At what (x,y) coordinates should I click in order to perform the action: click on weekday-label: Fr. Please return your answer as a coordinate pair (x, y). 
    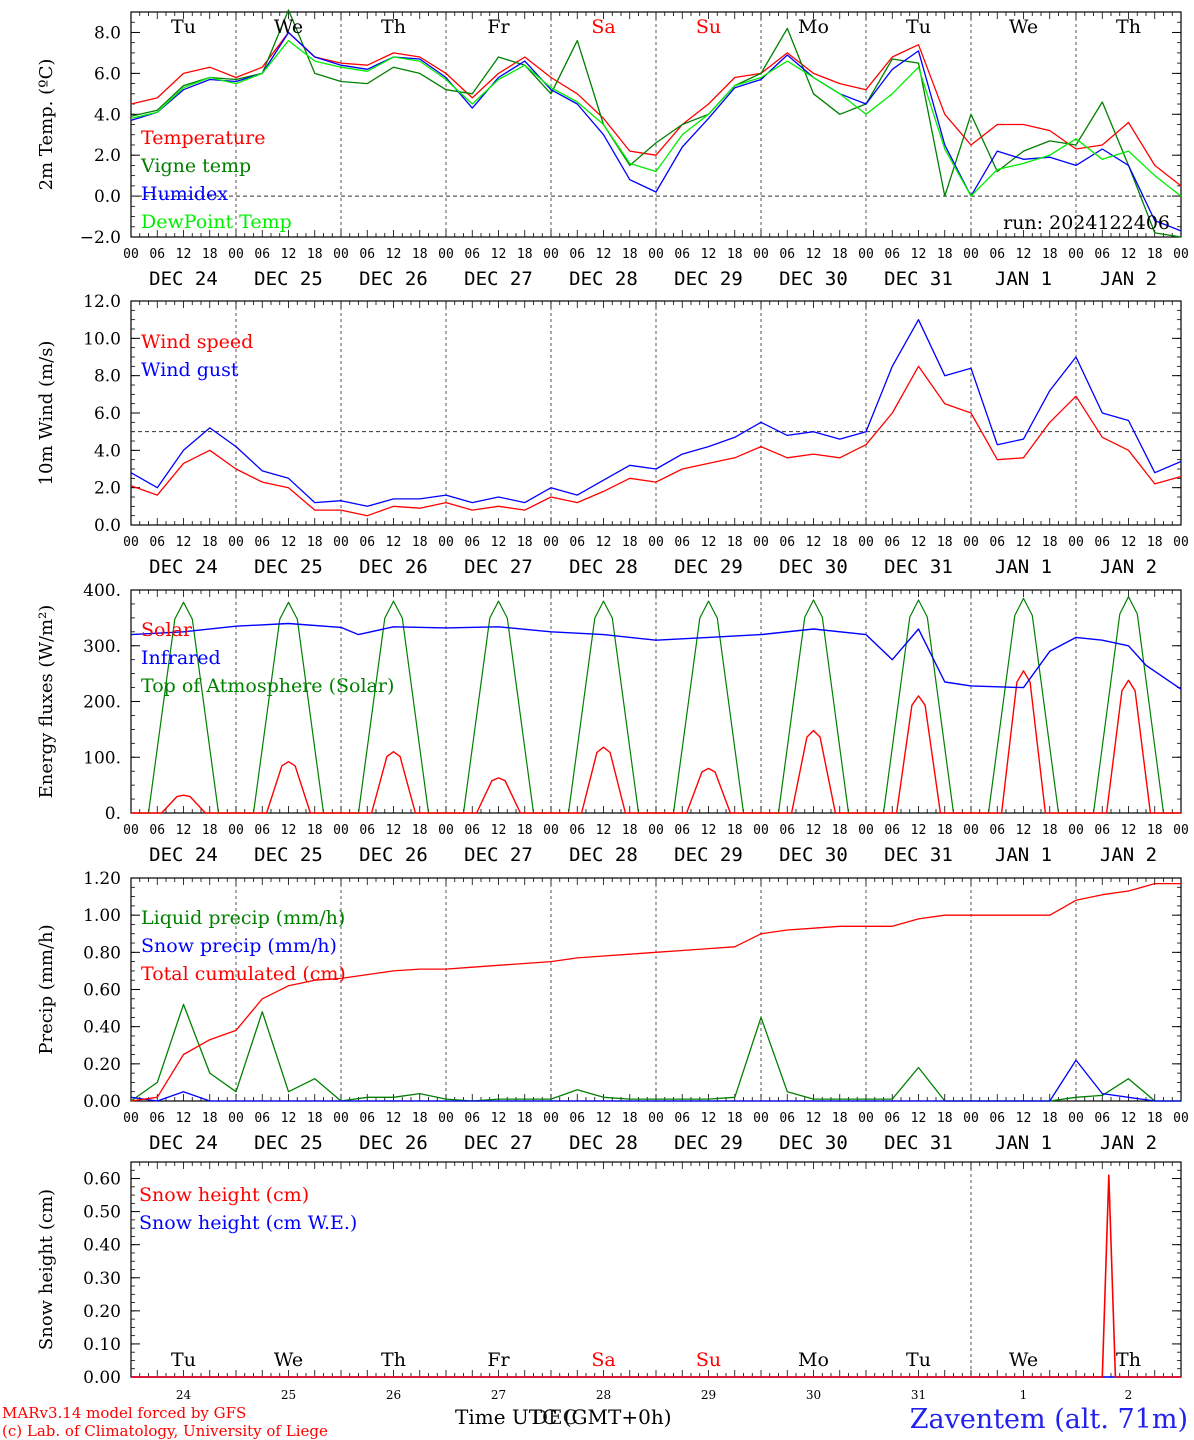
    Looking at the image, I should click on (498, 27).